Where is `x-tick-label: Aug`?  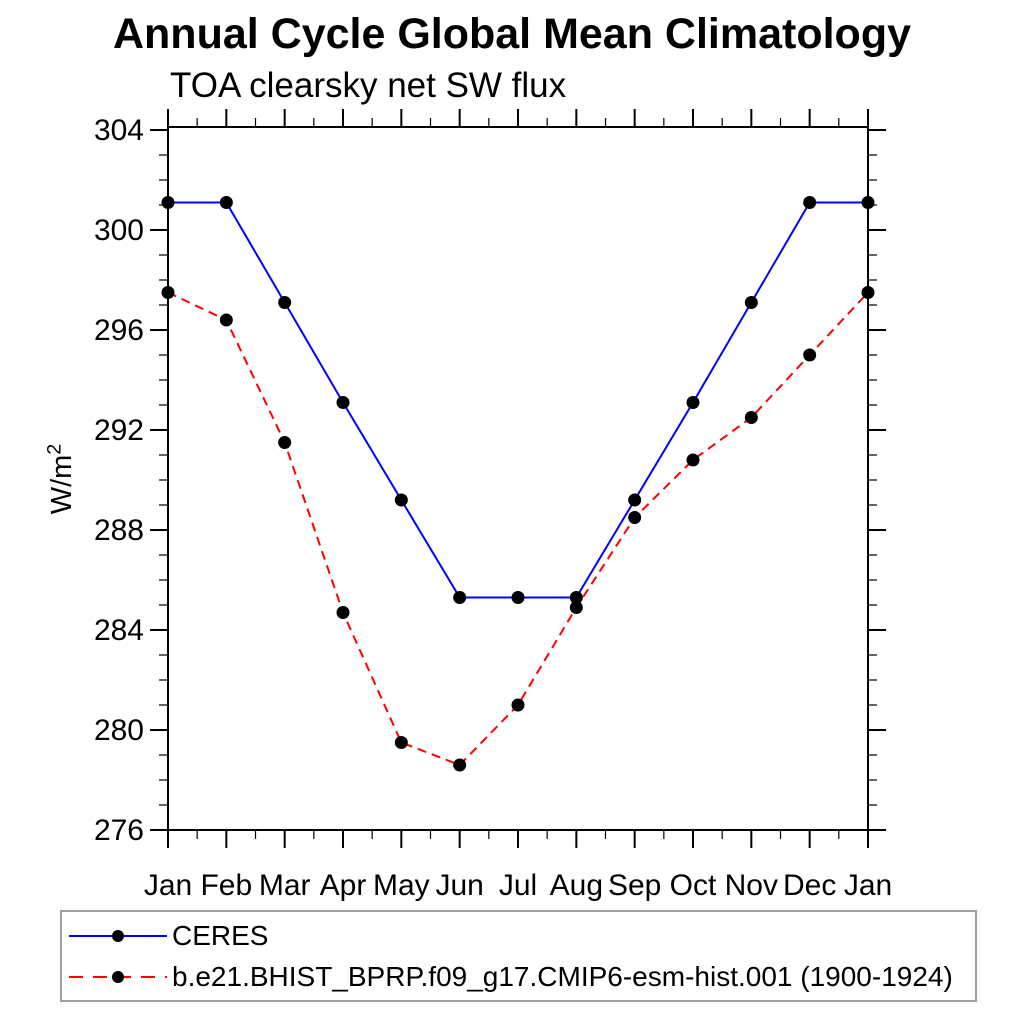 x-tick-label: Aug is located at coordinates (576, 885).